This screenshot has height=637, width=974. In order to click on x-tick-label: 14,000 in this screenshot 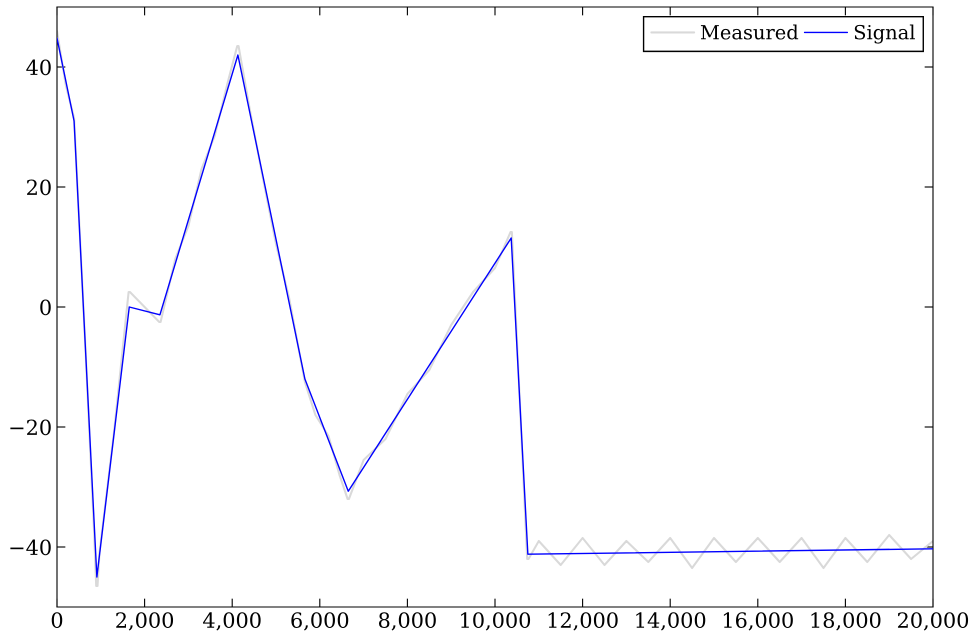, I will do `click(671, 621)`.